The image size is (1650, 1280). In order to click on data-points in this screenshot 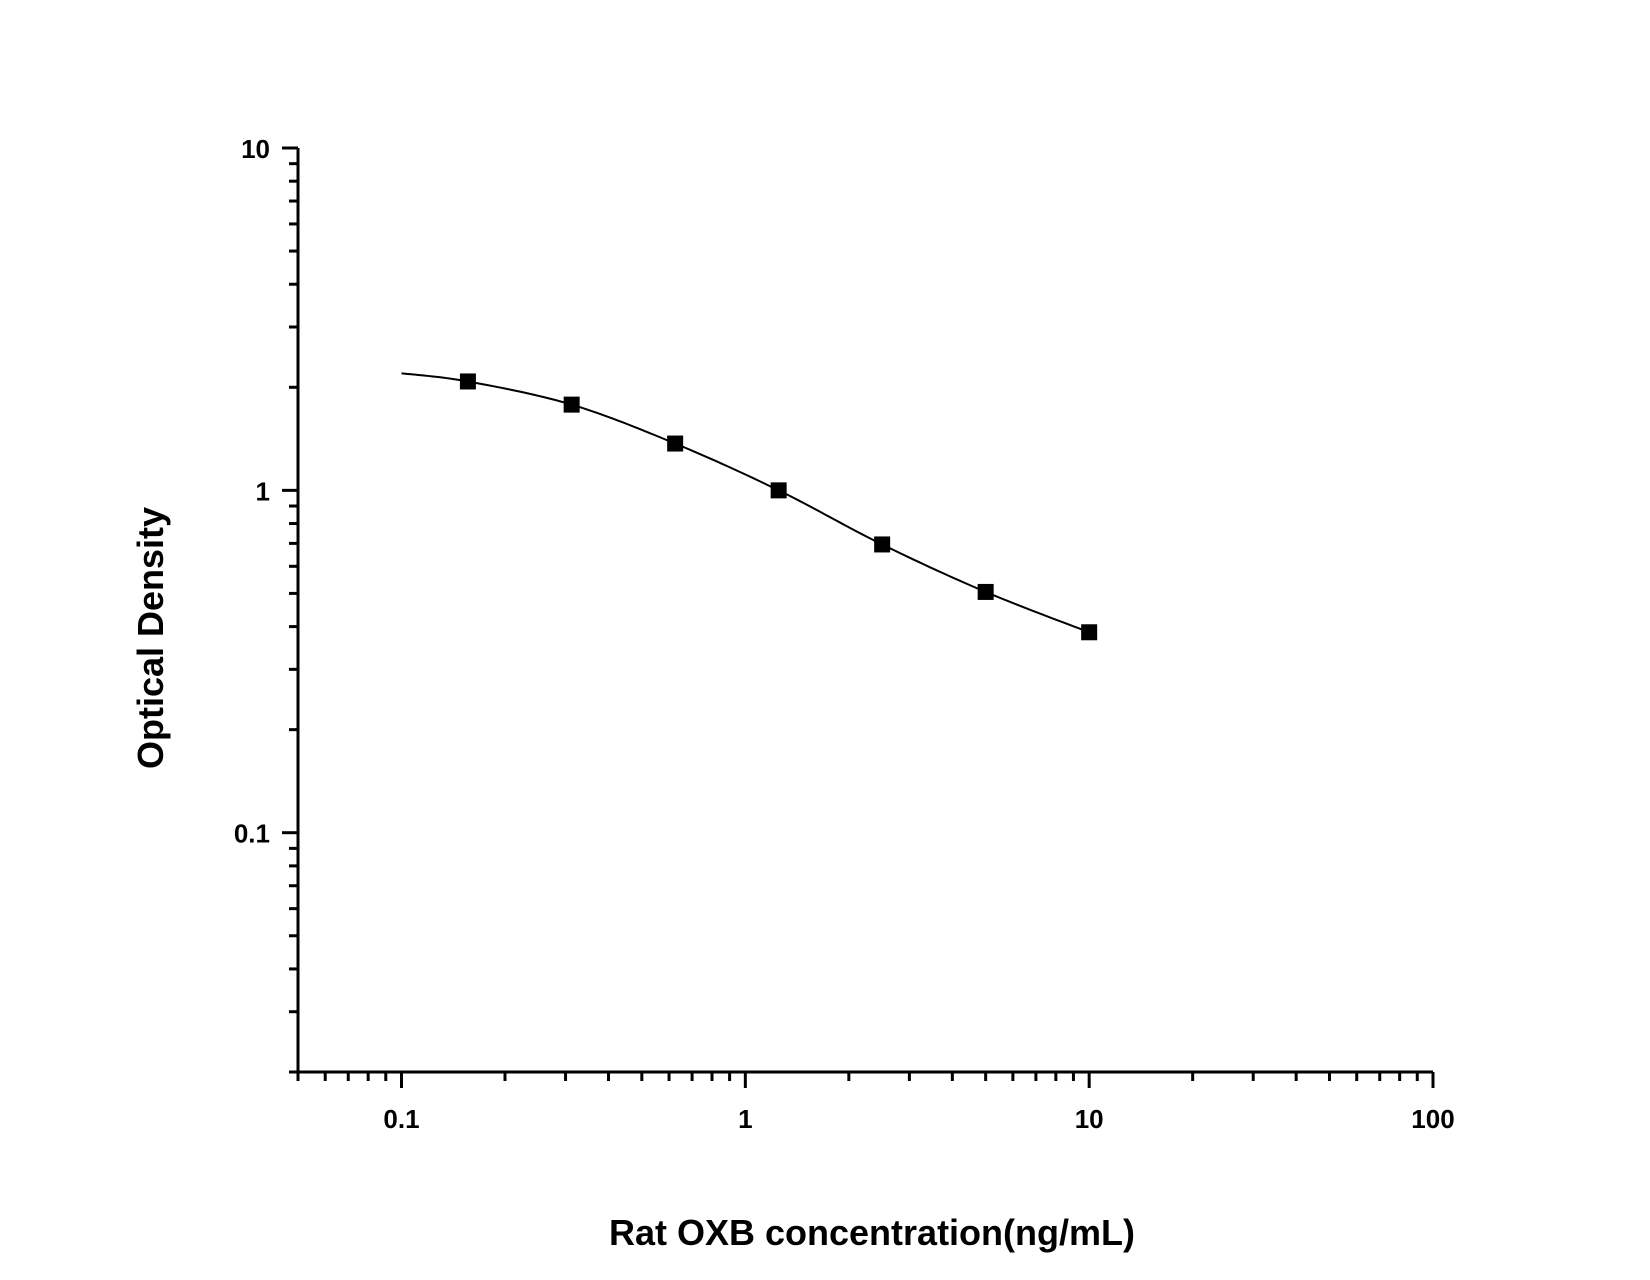, I will do `click(778, 507)`.